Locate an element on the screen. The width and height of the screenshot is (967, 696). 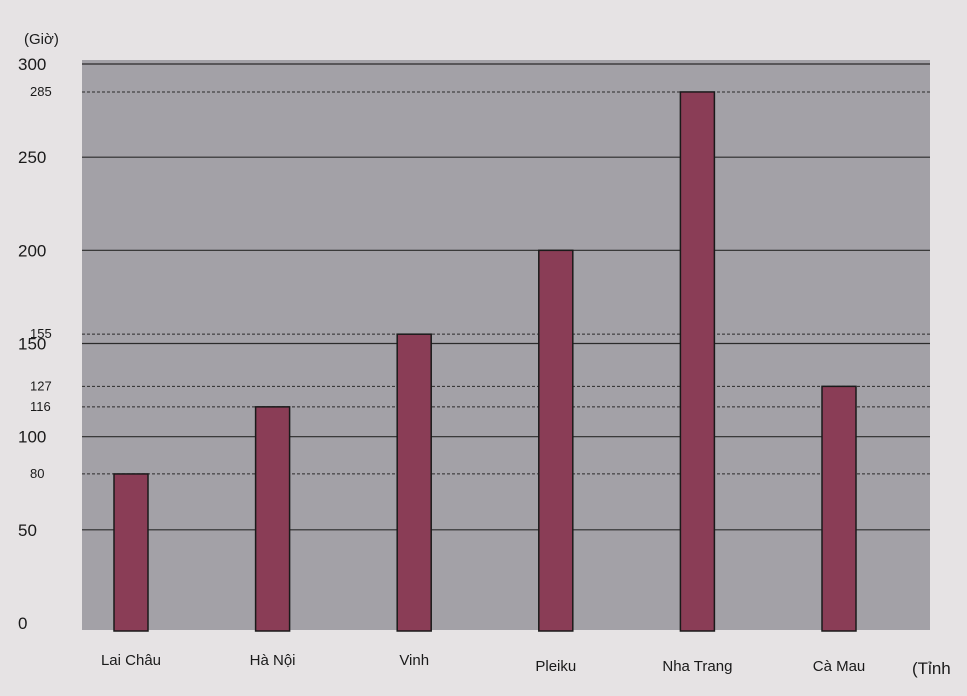
y-tick-label: 50 is located at coordinates (27, 530).